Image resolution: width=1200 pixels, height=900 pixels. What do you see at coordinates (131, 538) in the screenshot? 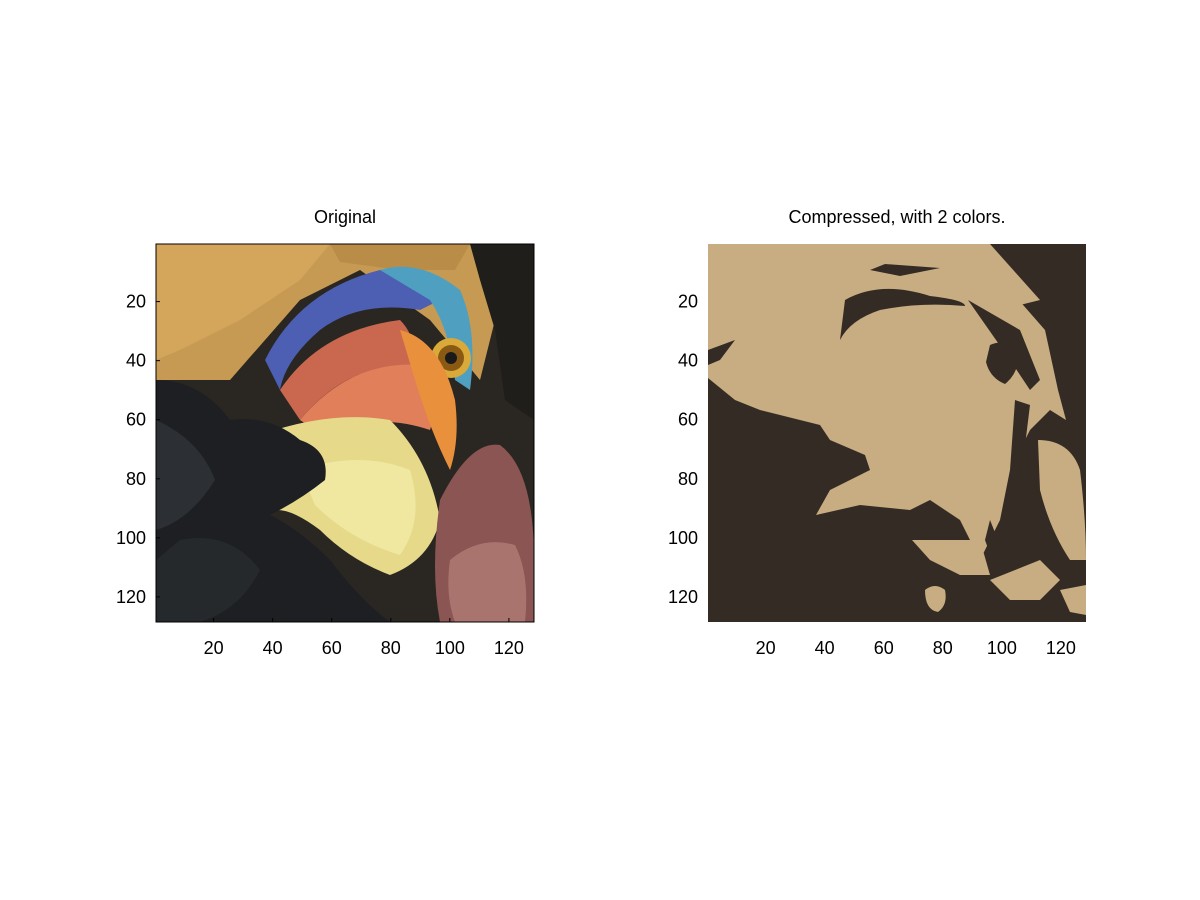
I see `y-tick-label-original: 100` at bounding box center [131, 538].